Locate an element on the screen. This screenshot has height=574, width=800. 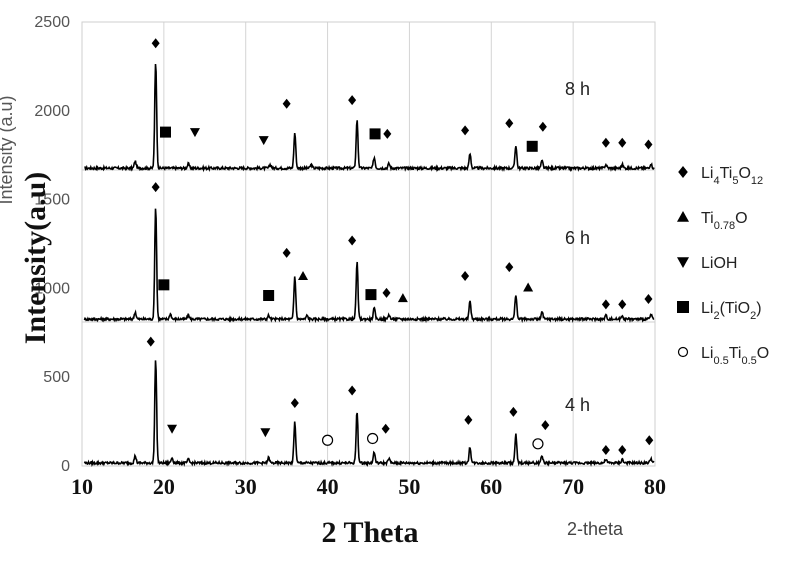
panel-labels: 8 h 6 h 4 h is located at coordinates (577, 247).